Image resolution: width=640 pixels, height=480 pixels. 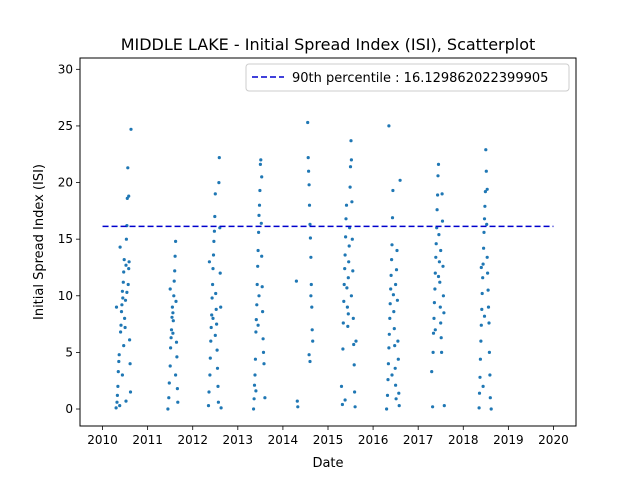 I want to click on x-tick-label: 2011, so click(x=147, y=440).